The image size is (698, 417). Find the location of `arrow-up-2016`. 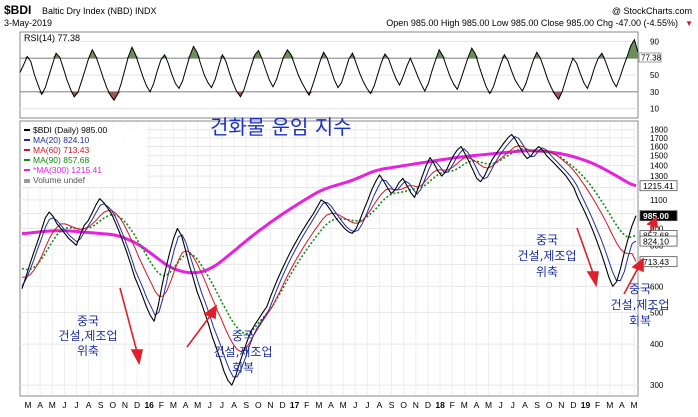

arrow-up-2016 is located at coordinates (201, 326).